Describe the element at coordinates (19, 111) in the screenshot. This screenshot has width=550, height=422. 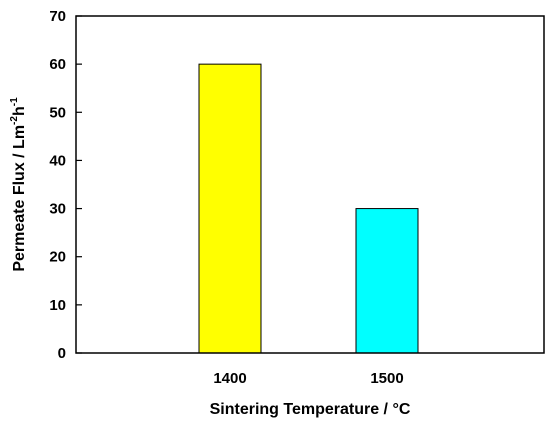
I see `y-axis-label-mid: h` at that location.